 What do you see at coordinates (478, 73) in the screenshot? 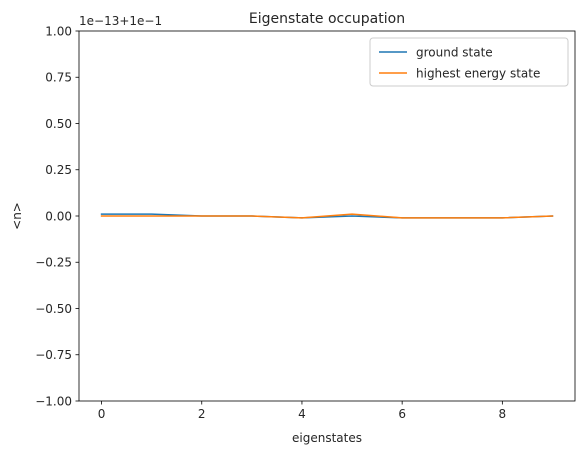
I see `legend-label-1: highest energy state` at bounding box center [478, 73].